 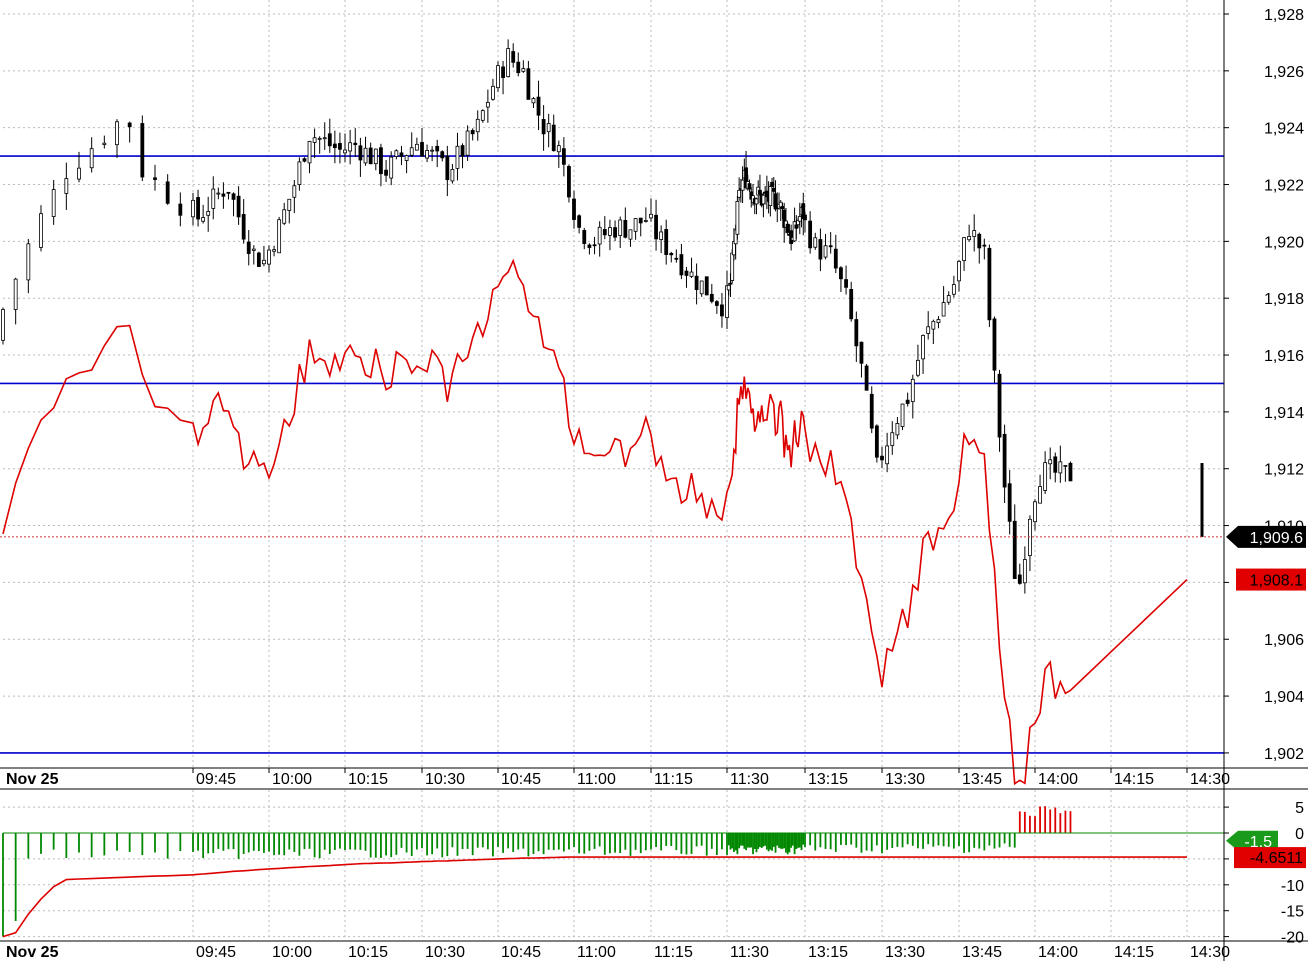 I want to click on oscillator-tick-label: -10, so click(x=1292, y=886).